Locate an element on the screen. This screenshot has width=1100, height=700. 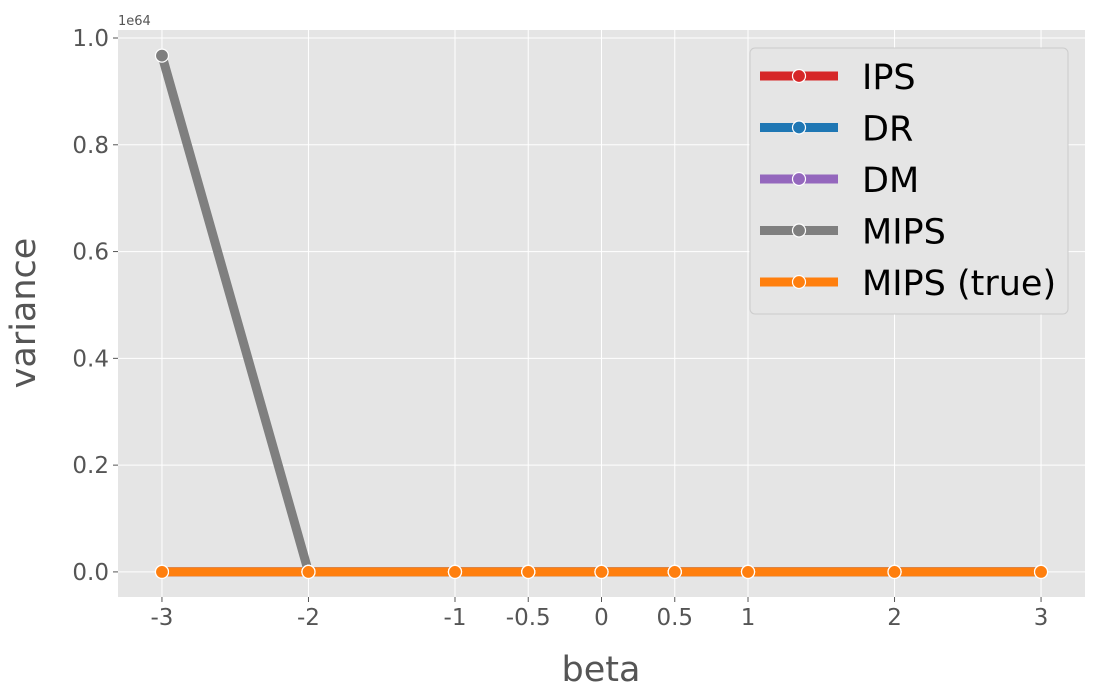
x-tick-label: 3 is located at coordinates (1041, 618).